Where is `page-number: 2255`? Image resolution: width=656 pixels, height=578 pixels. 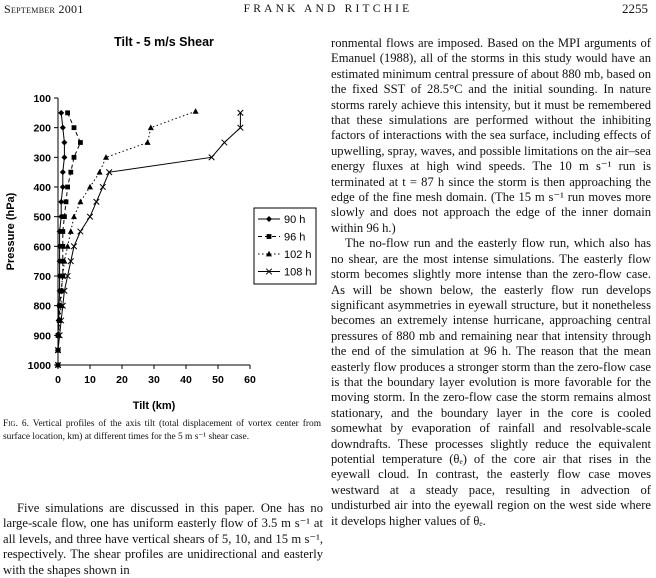
page-number: 2255 is located at coordinates (635, 8).